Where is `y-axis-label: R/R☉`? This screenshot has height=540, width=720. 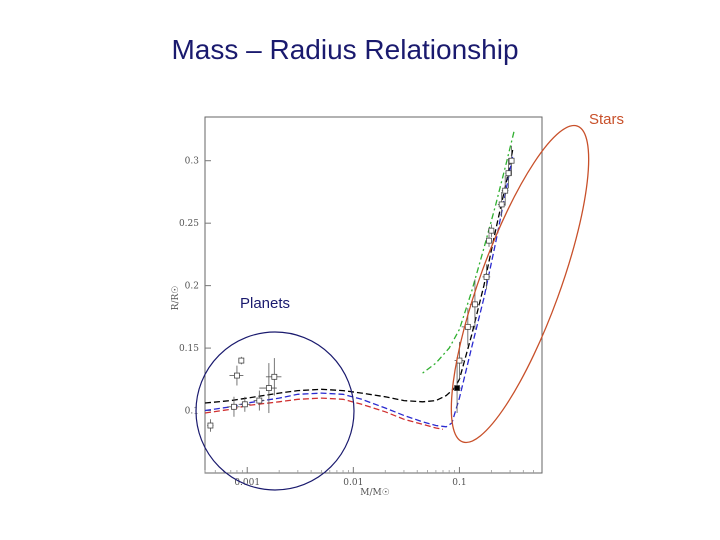
y-axis-label: R/R☉ is located at coordinates (176, 298).